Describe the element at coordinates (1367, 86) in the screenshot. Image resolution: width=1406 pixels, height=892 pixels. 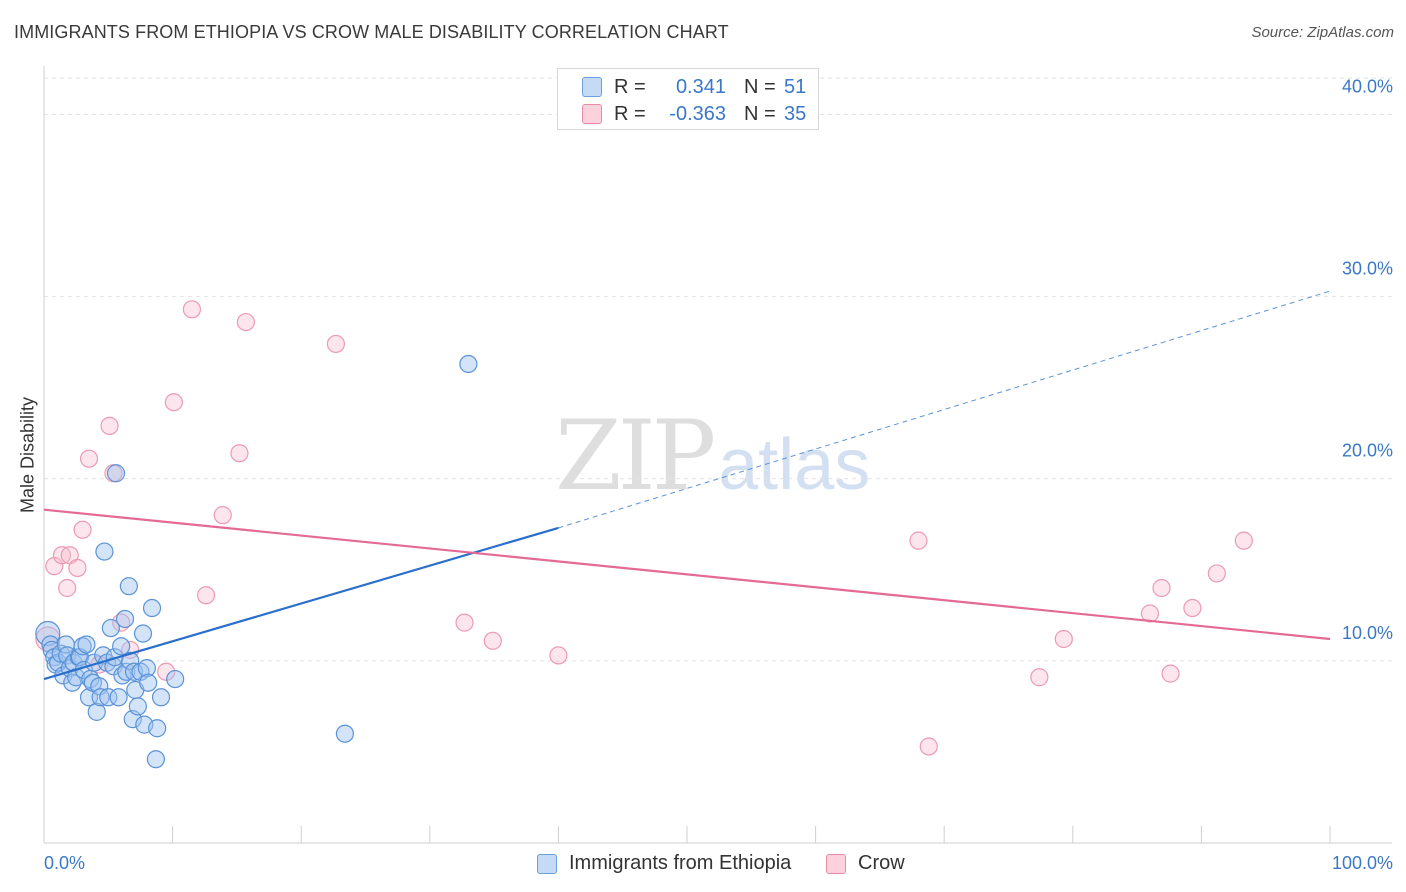
I see `y-tick-label: 40.0%` at that location.